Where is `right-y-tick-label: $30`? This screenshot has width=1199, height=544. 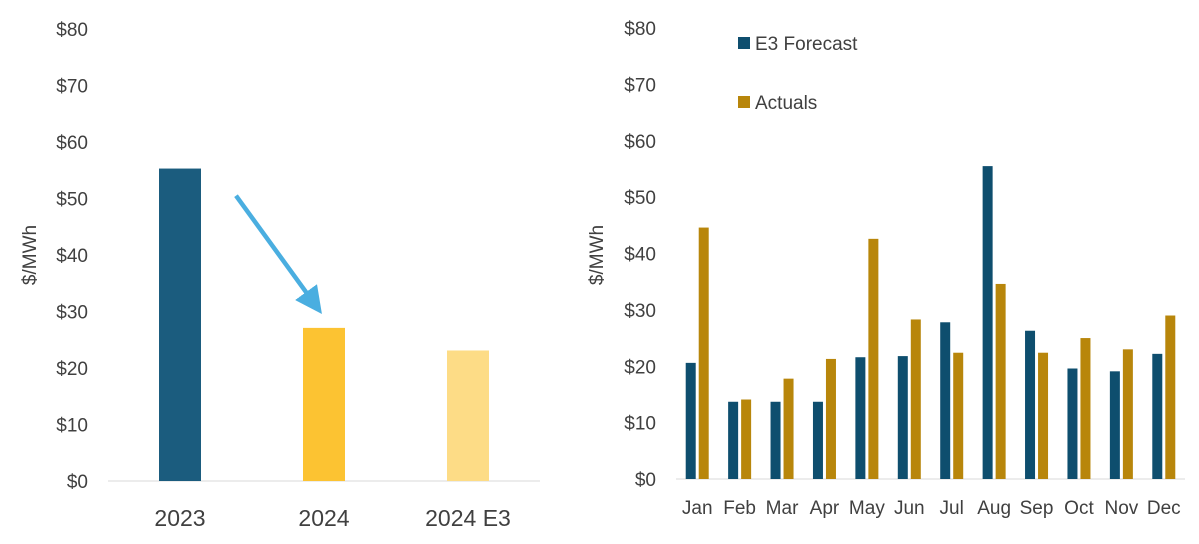
right-y-tick-label: $30 is located at coordinates (640, 311).